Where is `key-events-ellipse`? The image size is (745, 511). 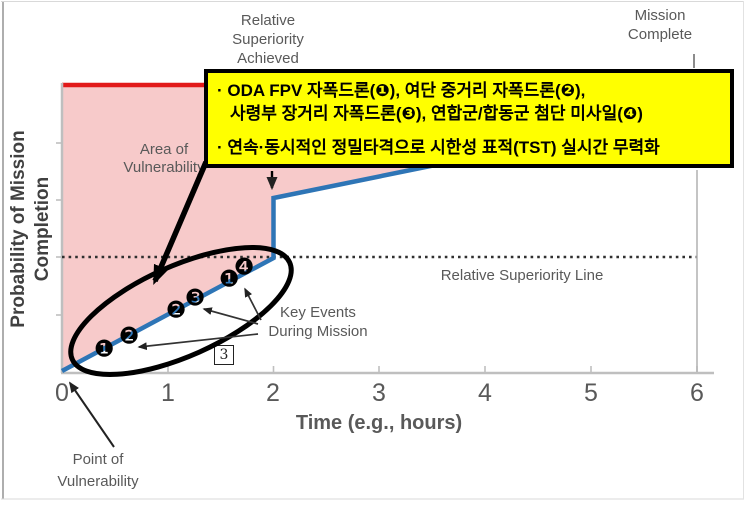
key-events-ellipse is located at coordinates (181, 311).